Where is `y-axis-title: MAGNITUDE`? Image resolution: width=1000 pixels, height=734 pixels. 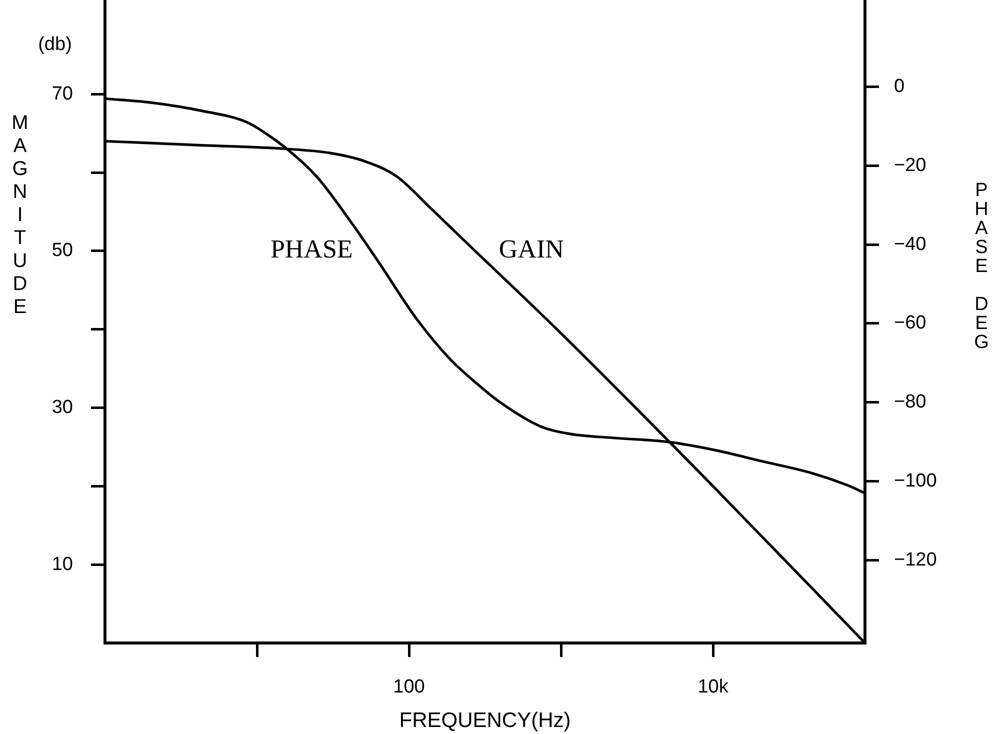
y-axis-title: MAGNITUDE is located at coordinates (20, 215).